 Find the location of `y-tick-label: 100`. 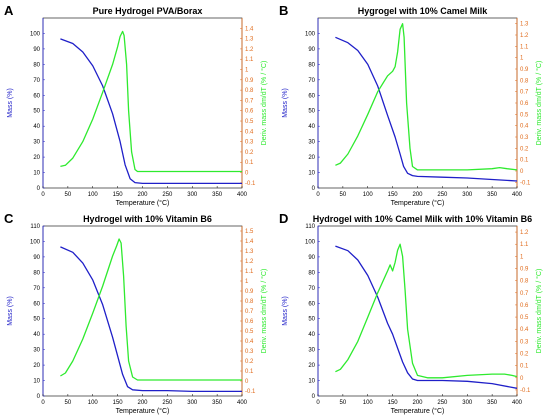

y-tick-label: 100 is located at coordinates (310, 242).